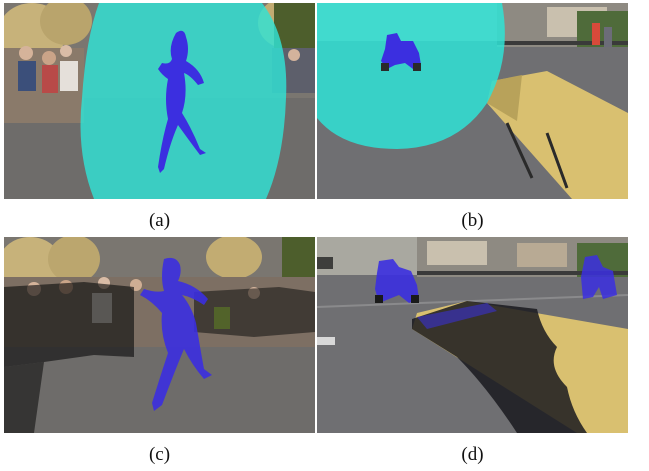 The height and width of the screenshot is (471, 649). Describe the element at coordinates (159, 220) in the screenshot. I see `panel-a-caption: (a)` at that location.